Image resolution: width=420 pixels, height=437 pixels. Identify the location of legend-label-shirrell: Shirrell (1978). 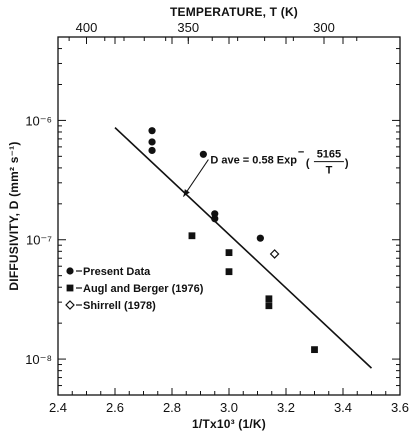
(119, 306).